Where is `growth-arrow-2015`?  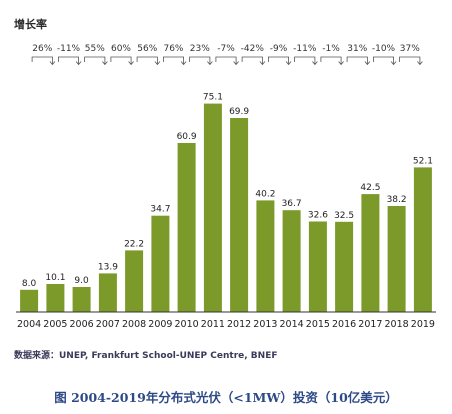 growth-arrow-2015 is located at coordinates (305, 60).